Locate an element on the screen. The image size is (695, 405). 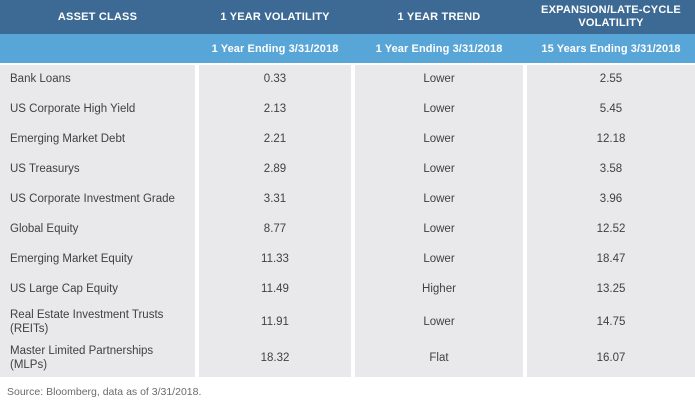
volatility-1yr-cell: 3.31 is located at coordinates (275, 200).